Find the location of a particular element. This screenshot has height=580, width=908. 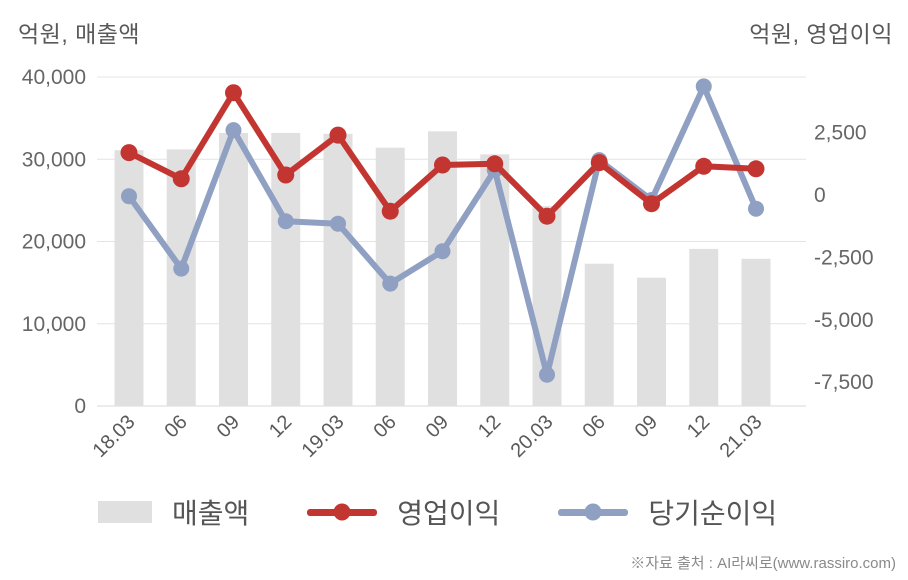

legend-label-net-profit: 당기순이익 is located at coordinates (713, 513).